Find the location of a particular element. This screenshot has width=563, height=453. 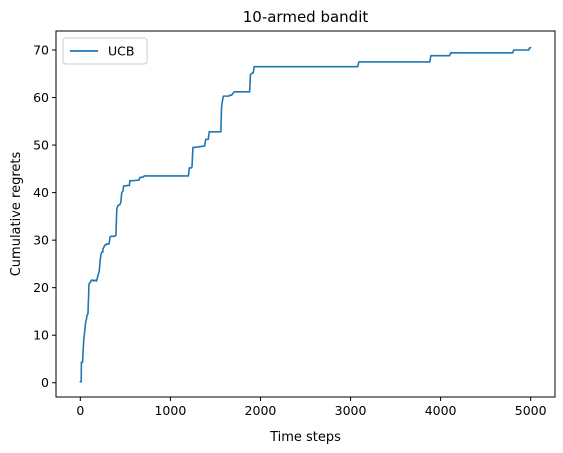

y-tick-label: 10 is located at coordinates (41, 335).